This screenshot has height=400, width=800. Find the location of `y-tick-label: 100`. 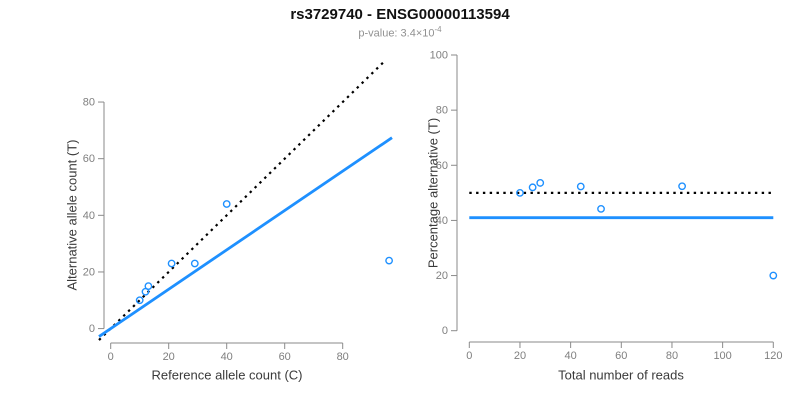

y-tick-label: 100 is located at coordinates (439, 56).